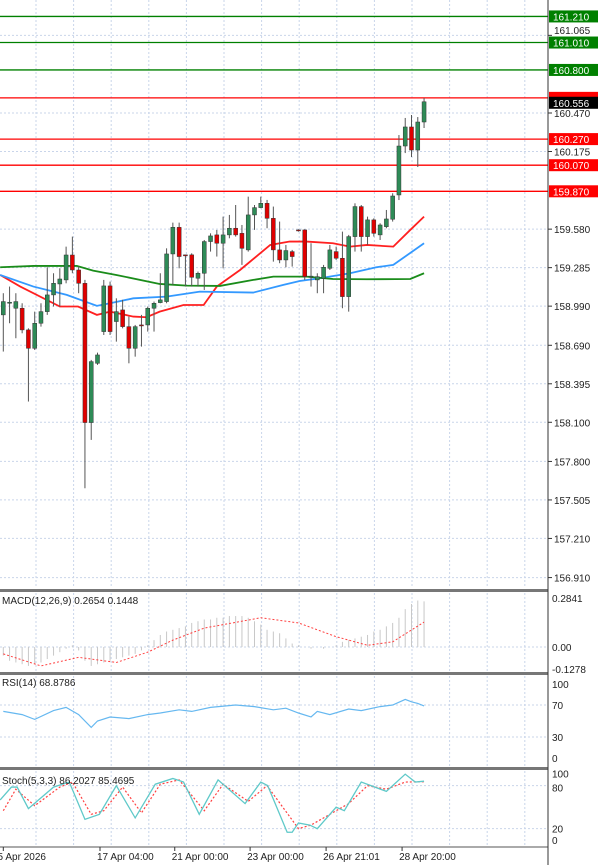 The height and width of the screenshot is (865, 600). I want to click on time-tick-label: 15 Apr 2026, so click(23, 857).